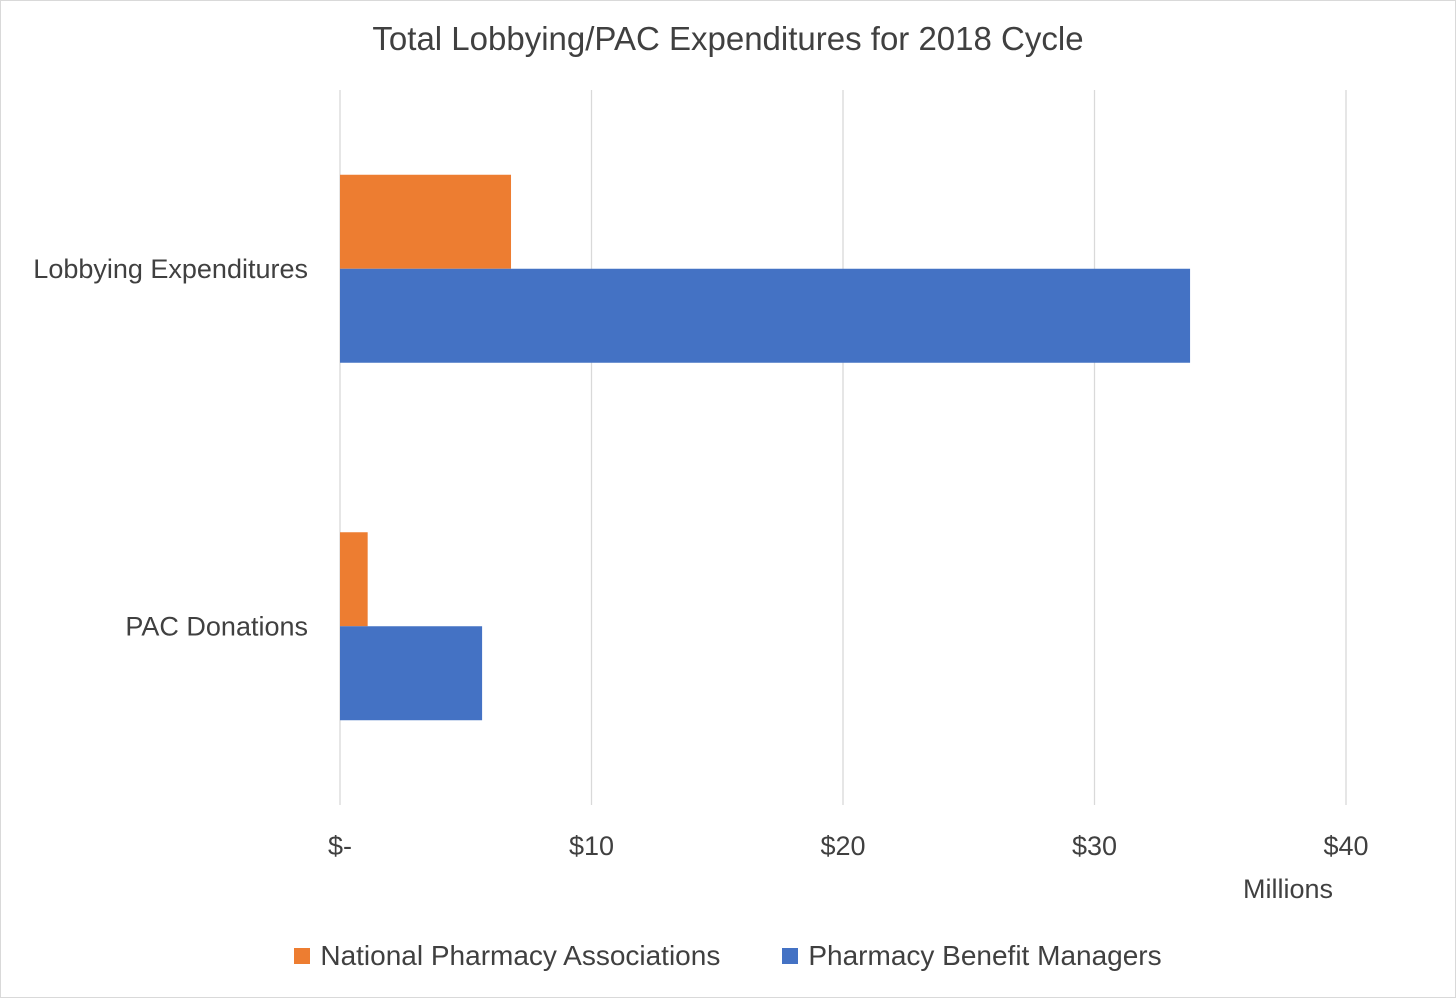 The height and width of the screenshot is (998, 1456). I want to click on bar-national-pharmacy-associations-pac-donations, so click(354, 579).